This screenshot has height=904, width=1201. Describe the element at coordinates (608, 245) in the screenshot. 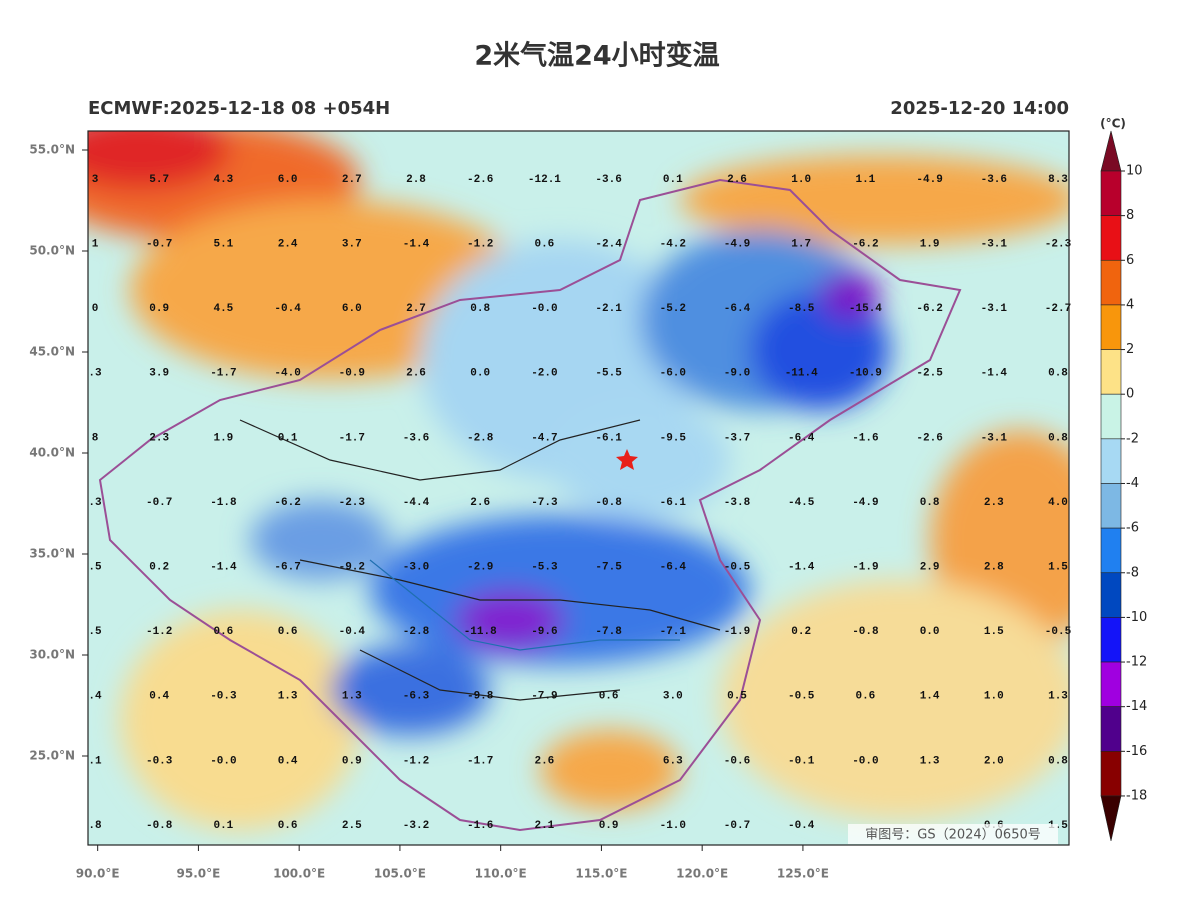

I see `station-value: -2.4` at that location.